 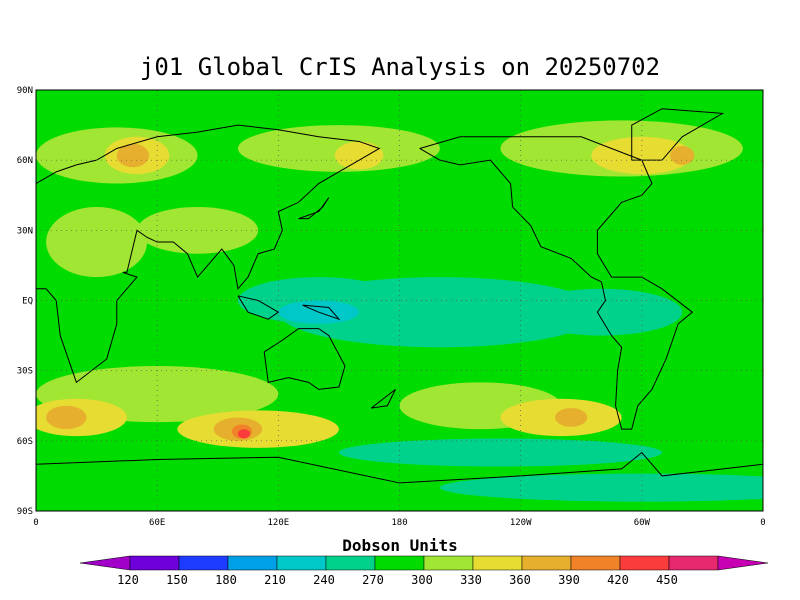 I want to click on colorbar-label: 450, so click(x=667, y=580).